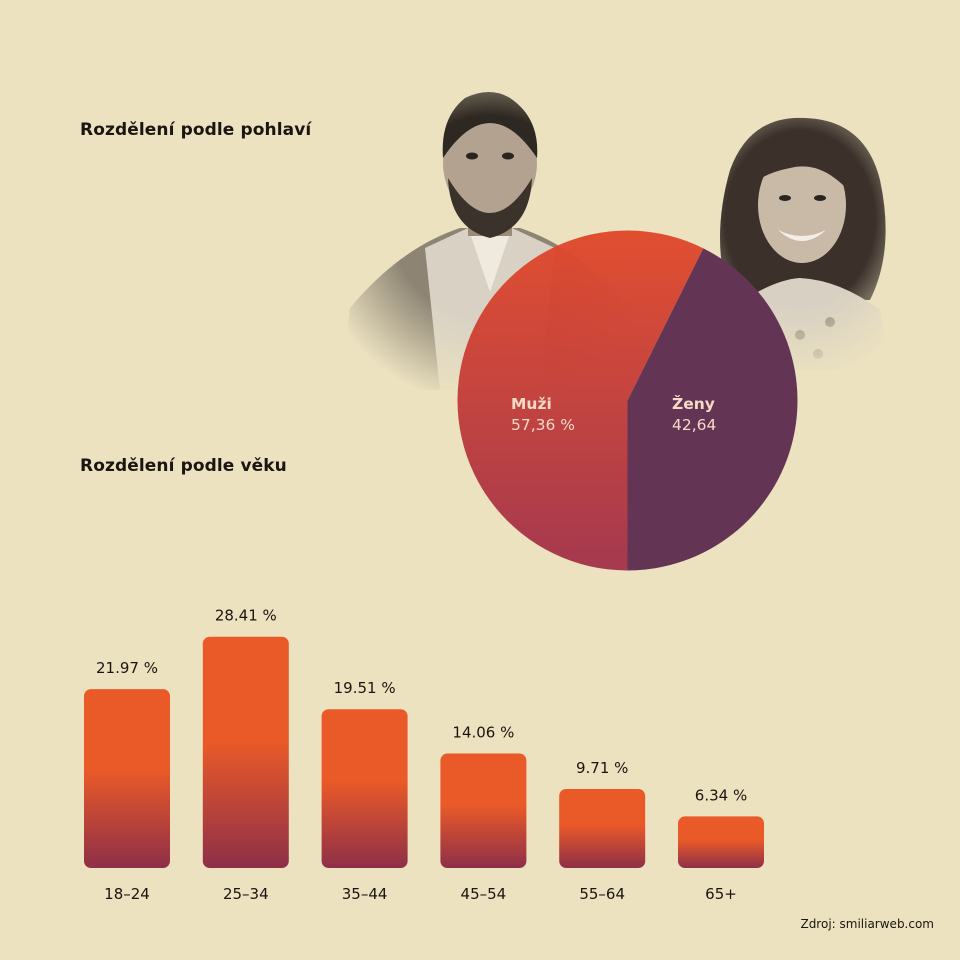 This screenshot has height=960, width=960. I want to click on bar-category-label: 65+, so click(721, 894).